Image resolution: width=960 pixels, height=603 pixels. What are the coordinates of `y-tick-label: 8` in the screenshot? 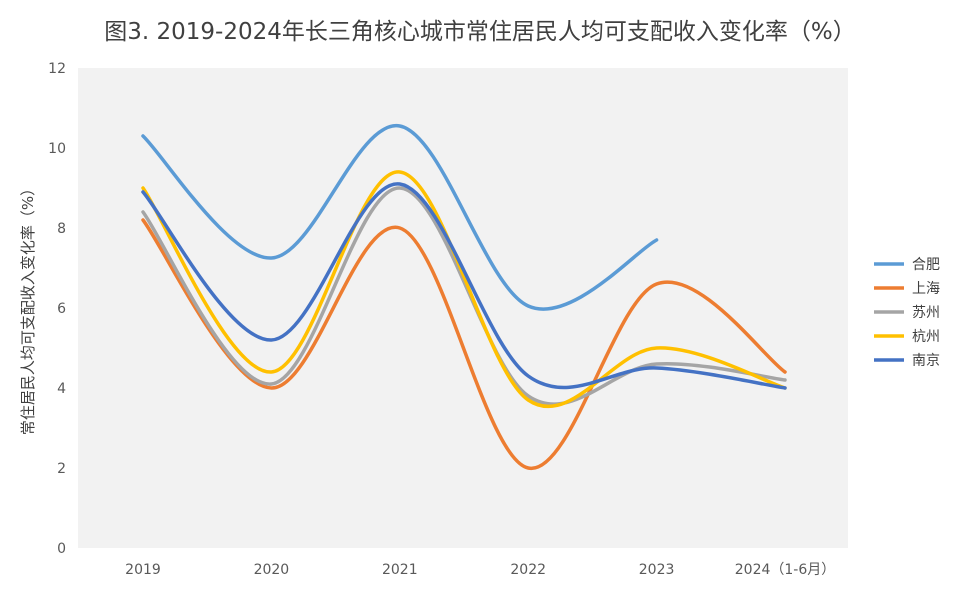 It's located at (61, 229).